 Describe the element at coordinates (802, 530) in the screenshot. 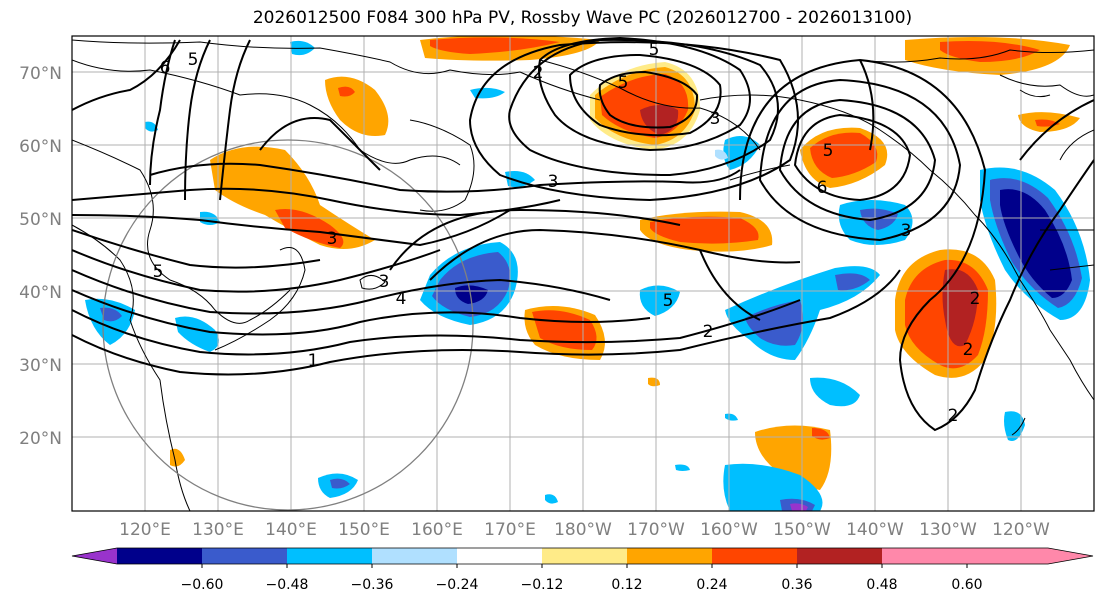

I see `lon-label: 150°W` at that location.